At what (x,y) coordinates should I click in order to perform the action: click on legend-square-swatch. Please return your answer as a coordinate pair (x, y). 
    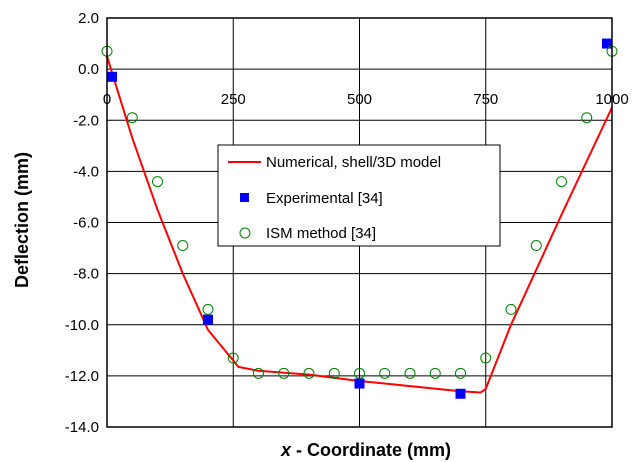
    Looking at the image, I should click on (244, 197).